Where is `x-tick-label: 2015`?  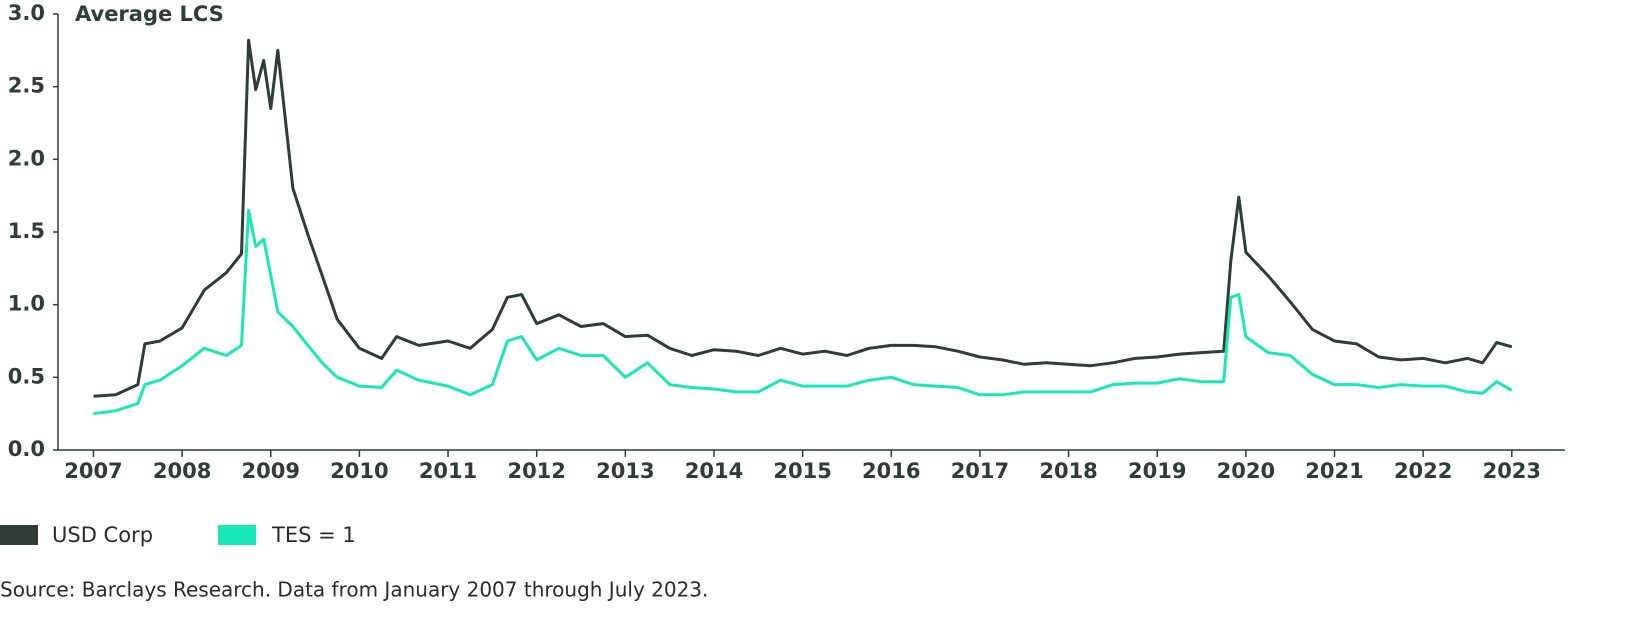
x-tick-label: 2015 is located at coordinates (802, 471).